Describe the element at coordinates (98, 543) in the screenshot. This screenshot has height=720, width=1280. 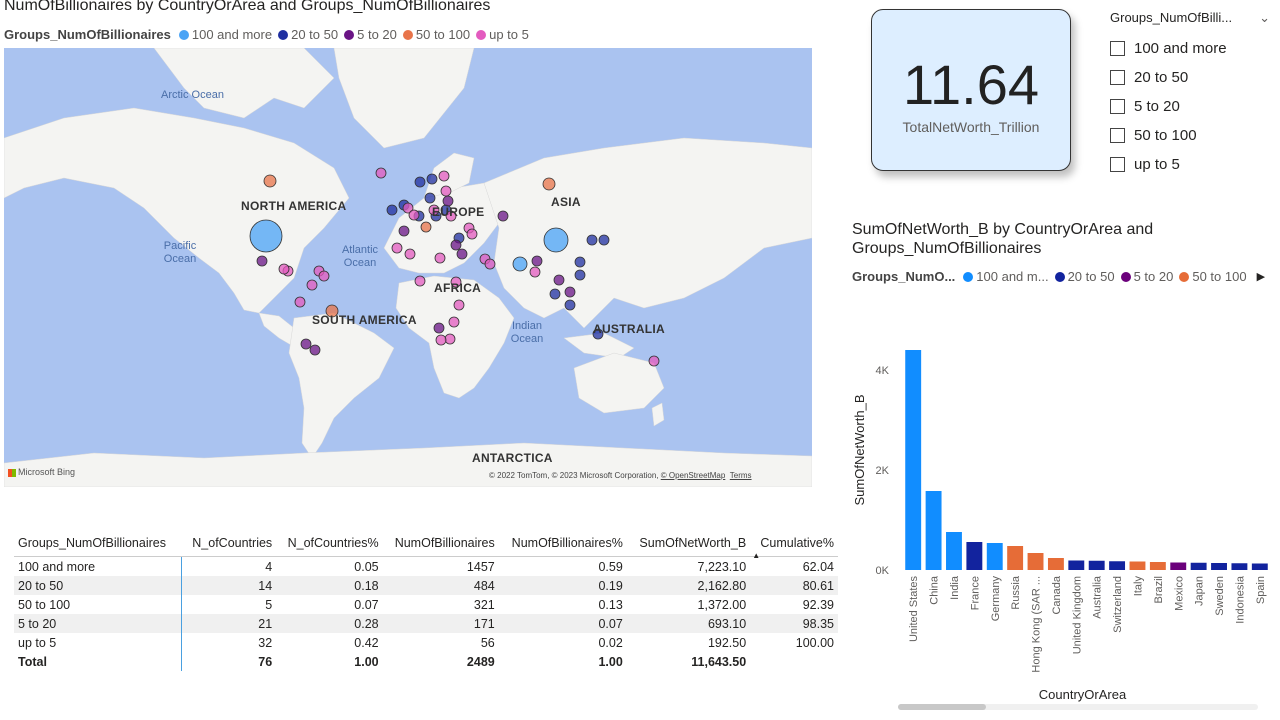
I see `column-header: Groups_NumOfBillionaires` at that location.